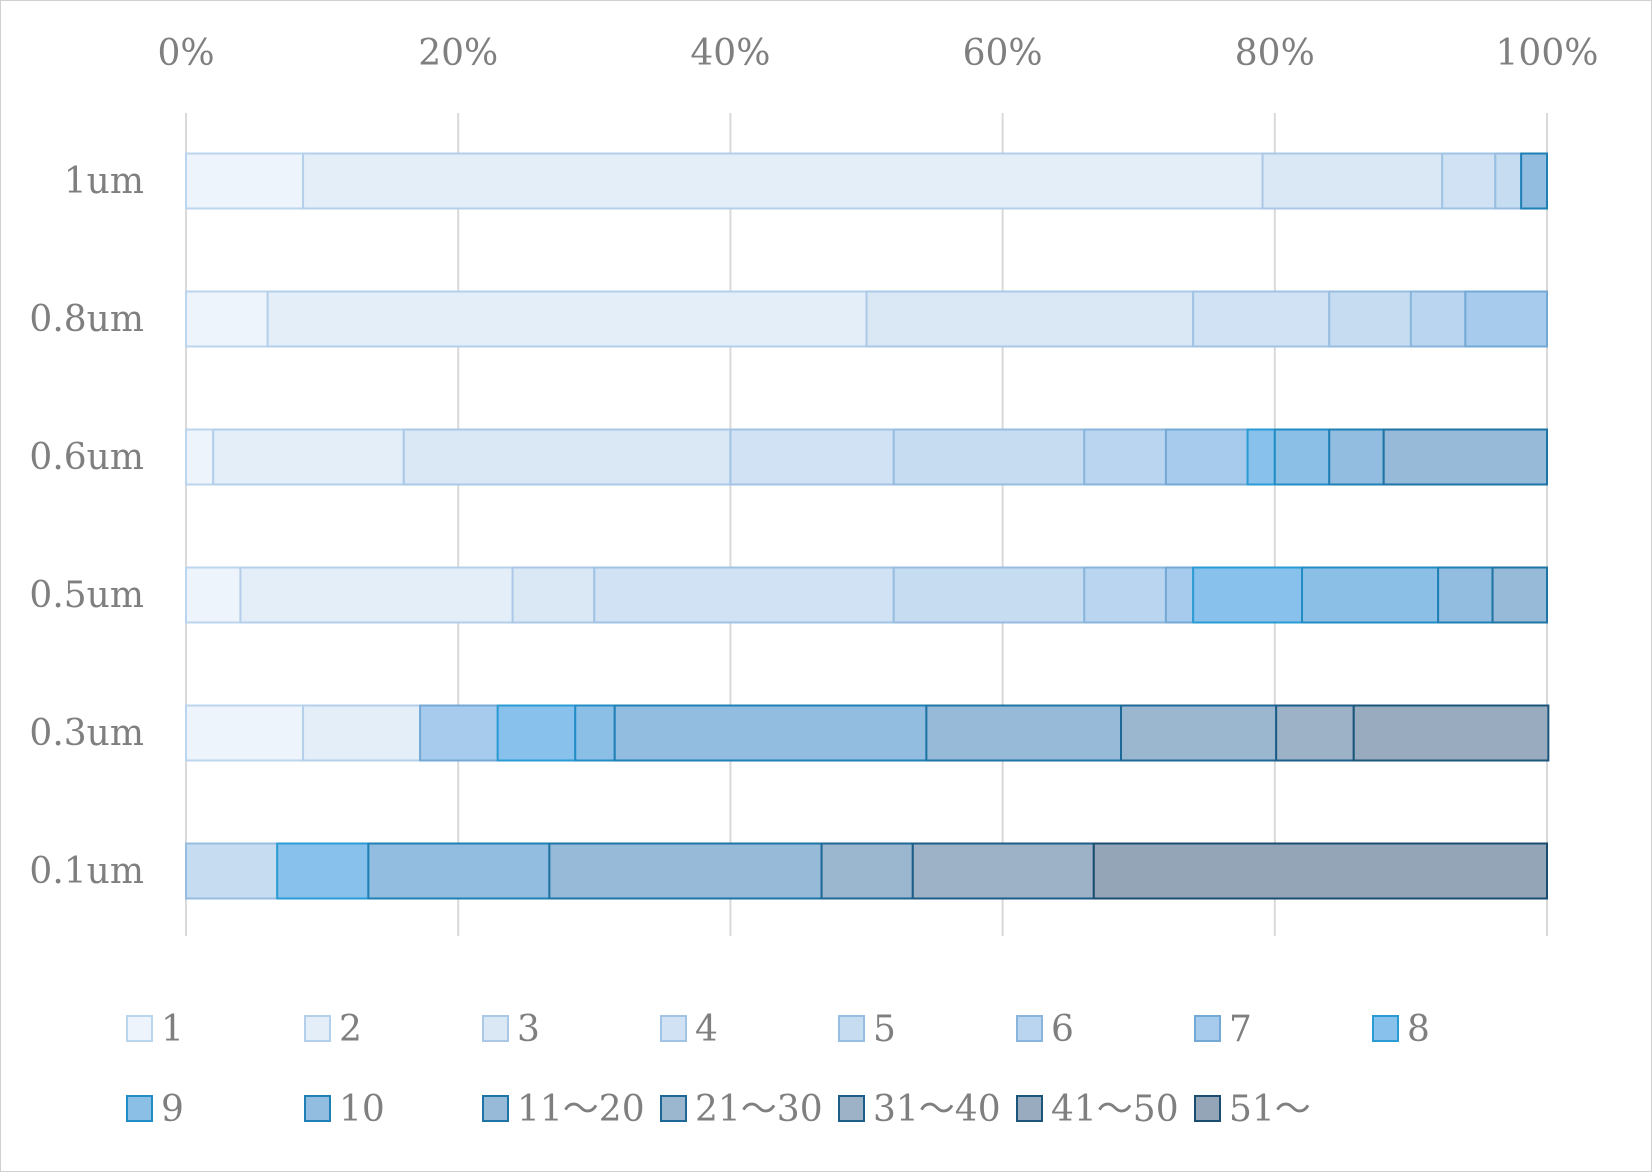  I want to click on category-label: 0.8um, so click(86, 319).